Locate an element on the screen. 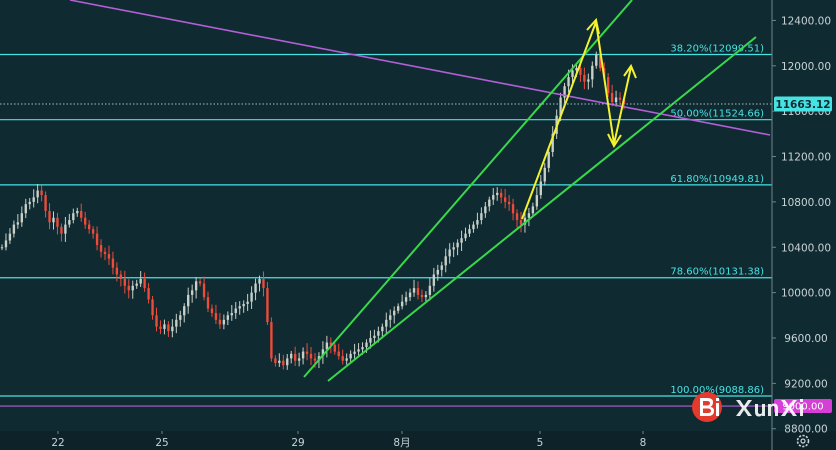 Image resolution: width=836 pixels, height=450 pixels. current-price-badge: 11663.12 is located at coordinates (803, 104).